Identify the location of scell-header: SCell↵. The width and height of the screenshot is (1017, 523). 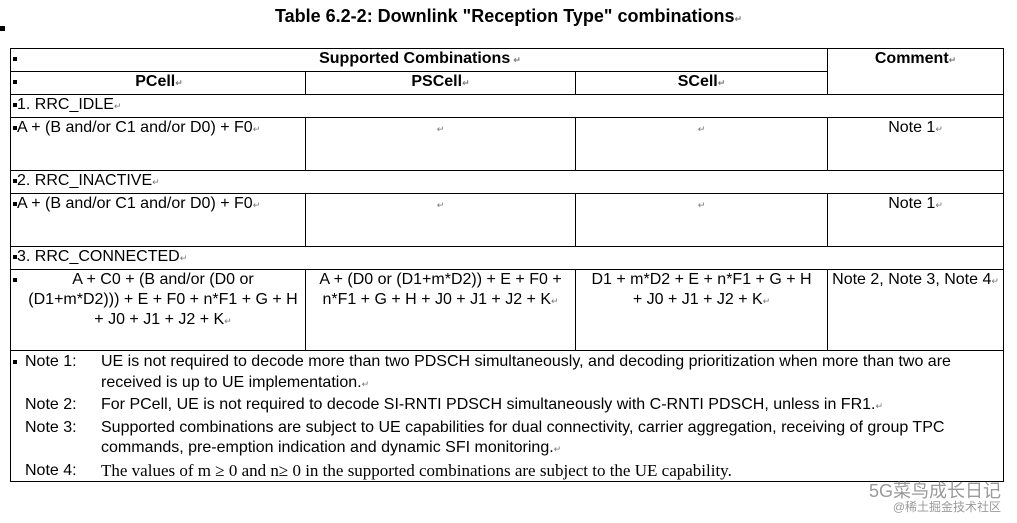
(701, 83).